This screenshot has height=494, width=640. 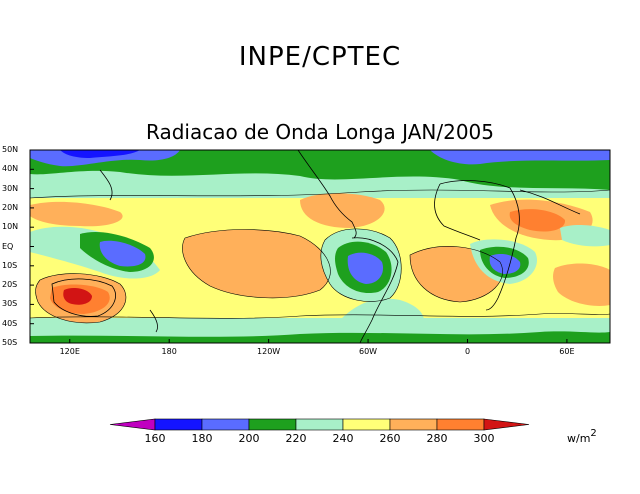 I want to click on colorbar, so click(x=319, y=424).